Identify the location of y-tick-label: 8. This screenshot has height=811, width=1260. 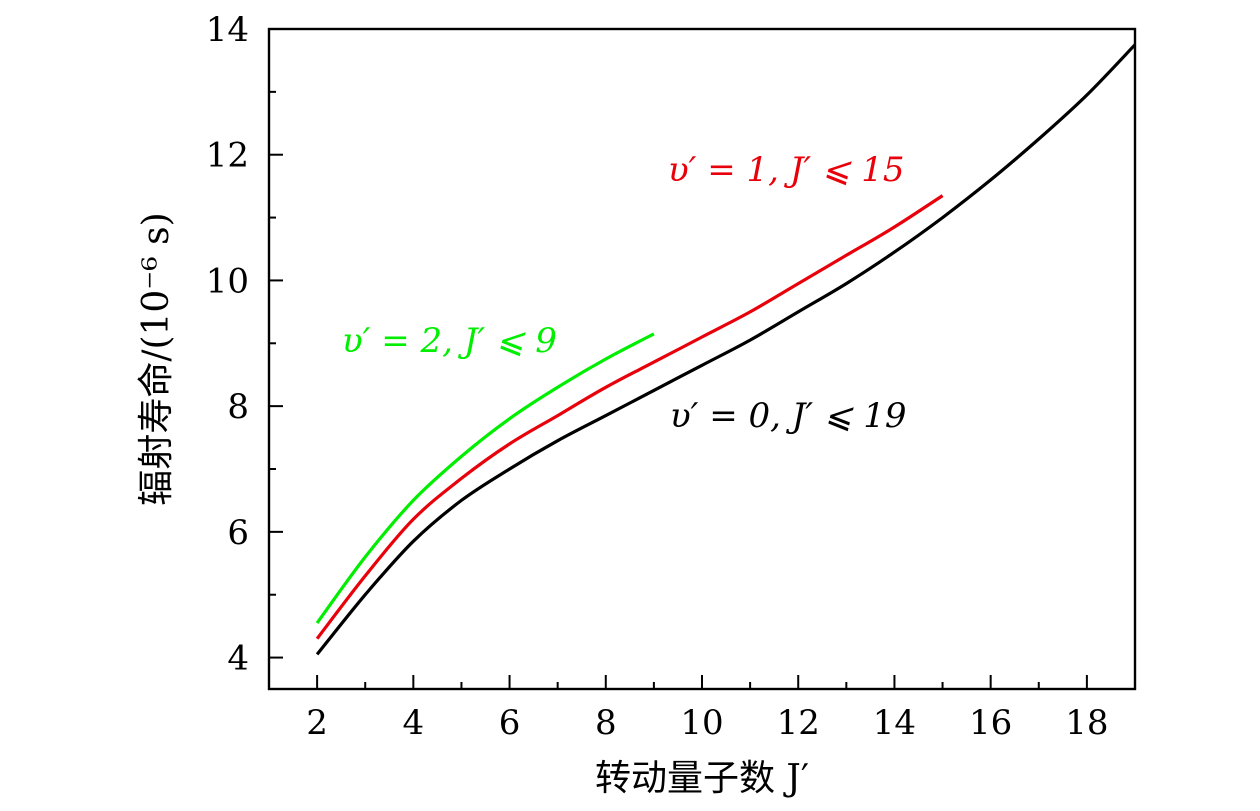
(238, 407).